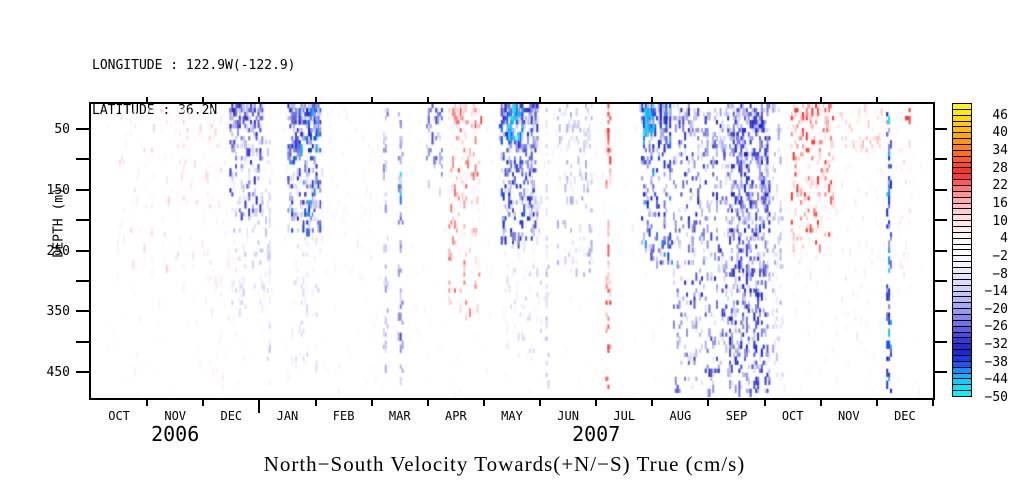 Image resolution: width=1009 pixels, height=504 pixels. I want to click on depth-tick-label: 50, so click(62, 130).